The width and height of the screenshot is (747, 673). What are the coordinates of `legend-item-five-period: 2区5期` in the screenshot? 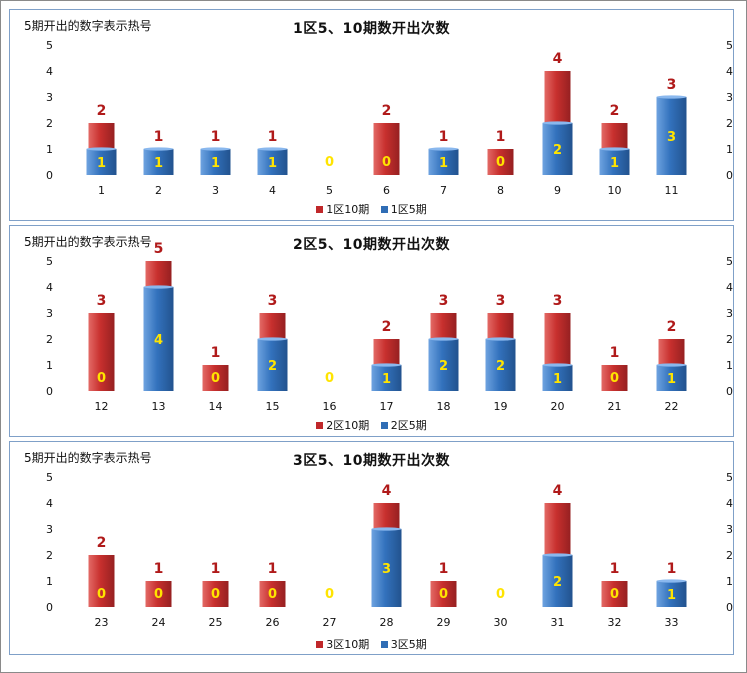 It's located at (403, 425).